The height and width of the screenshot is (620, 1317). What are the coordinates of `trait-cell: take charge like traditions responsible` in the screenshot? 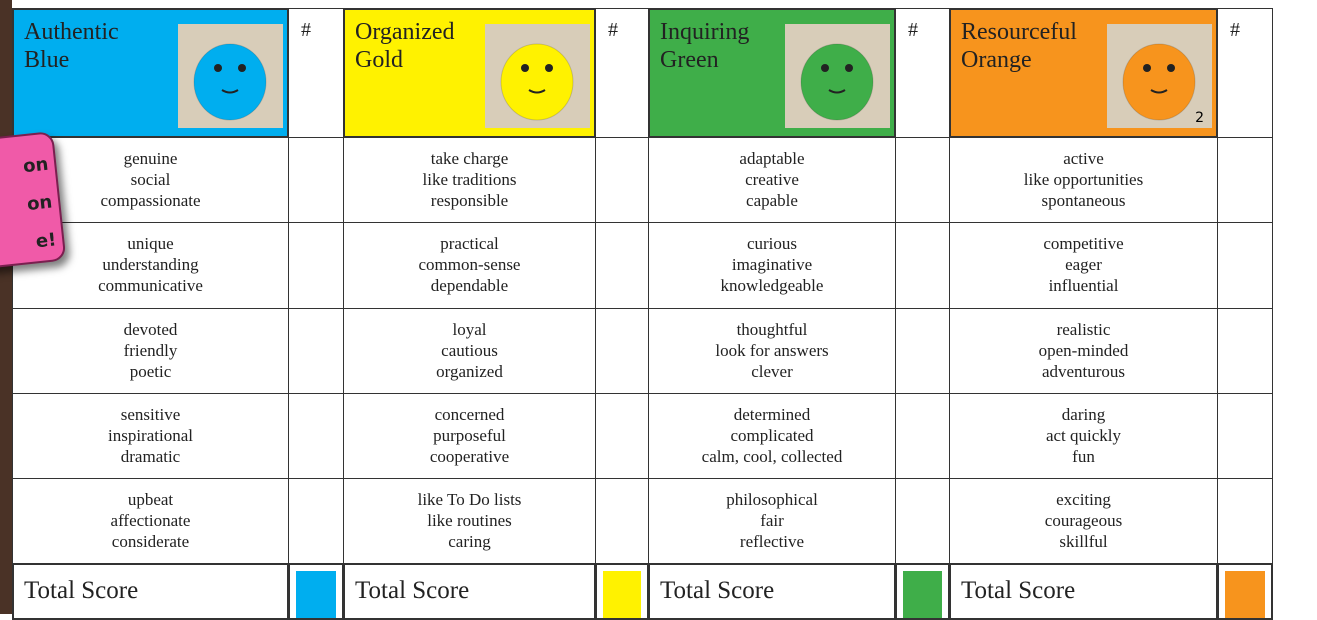 It's located at (469, 180).